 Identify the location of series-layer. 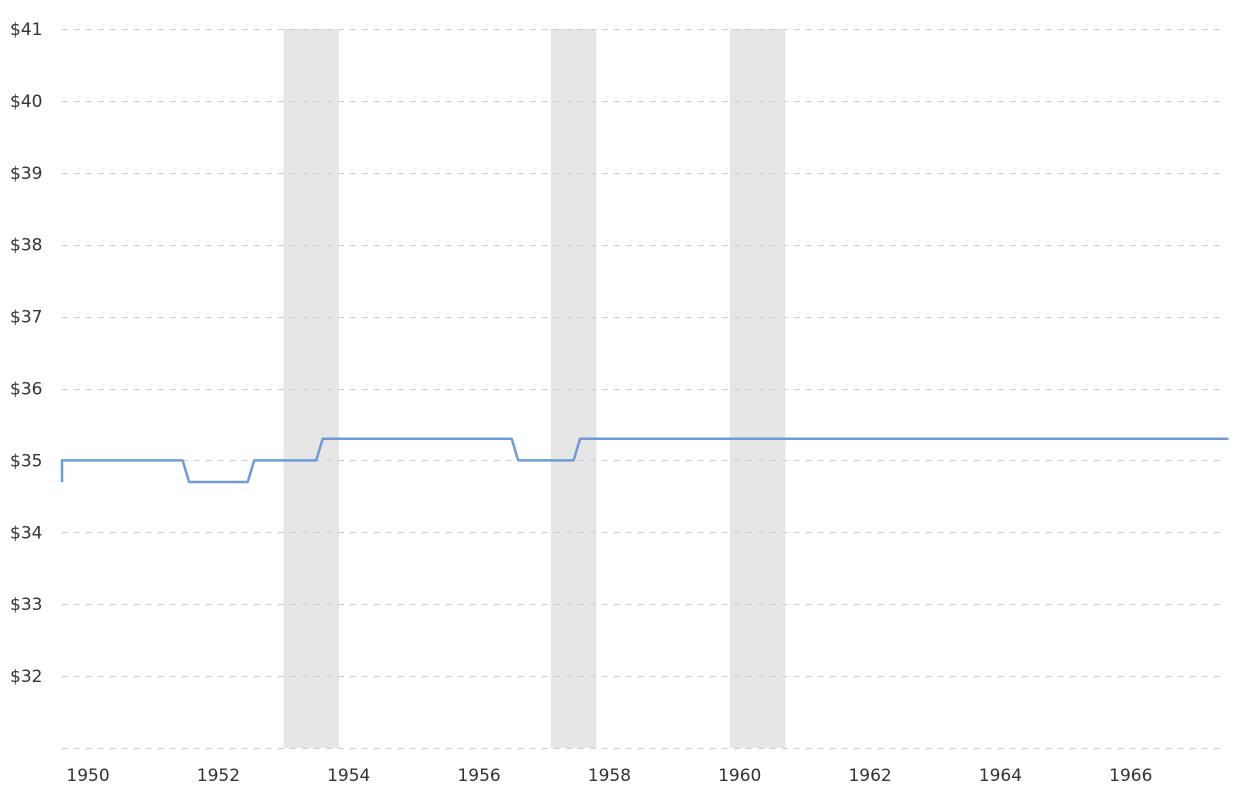
(644, 460).